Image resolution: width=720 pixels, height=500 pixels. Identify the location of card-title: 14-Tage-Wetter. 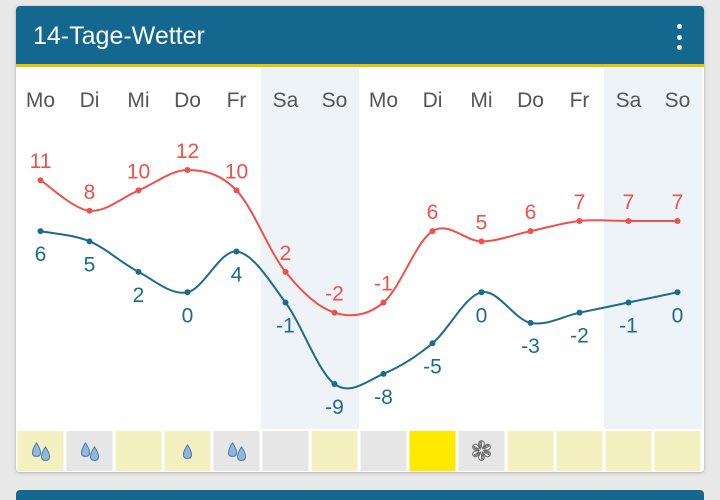
(119, 36).